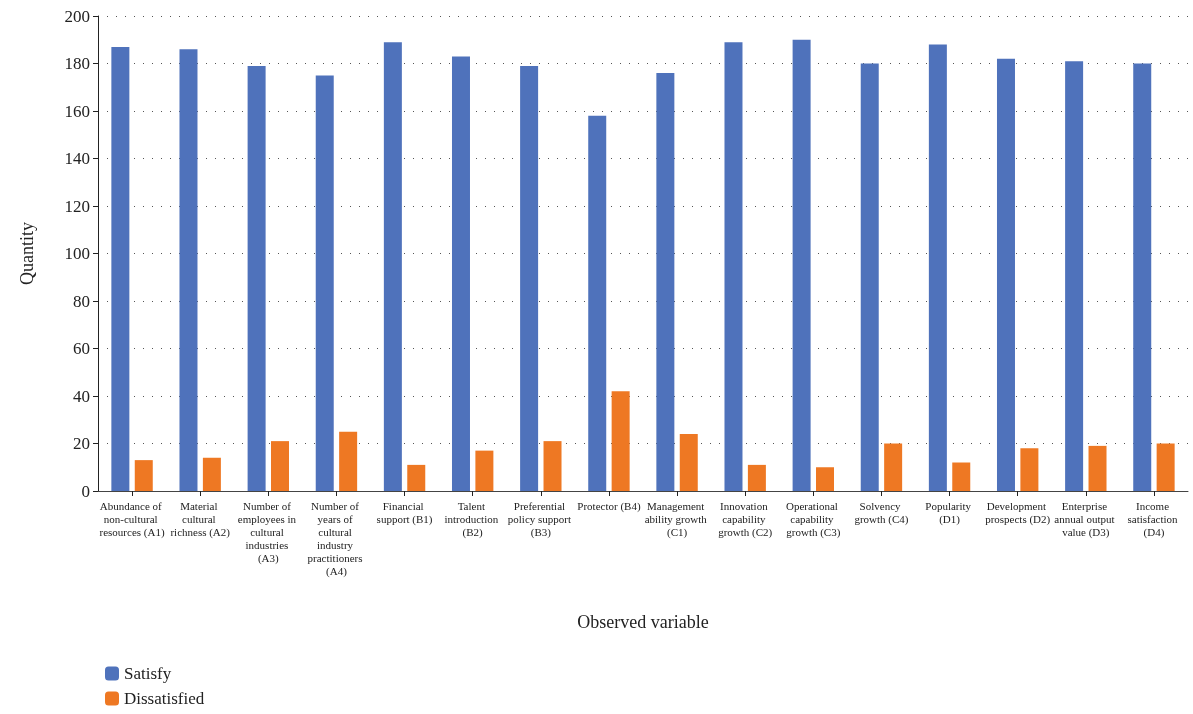 The height and width of the screenshot is (714, 1193). What do you see at coordinates (813, 519) in the screenshot?
I see `x-tick-label: Operational capability growth (C3)` at bounding box center [813, 519].